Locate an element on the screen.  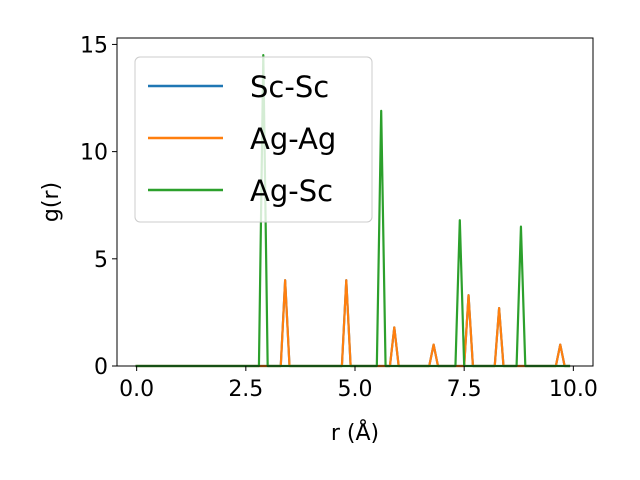
series-line-sc-sc is located at coordinates (353, 323).